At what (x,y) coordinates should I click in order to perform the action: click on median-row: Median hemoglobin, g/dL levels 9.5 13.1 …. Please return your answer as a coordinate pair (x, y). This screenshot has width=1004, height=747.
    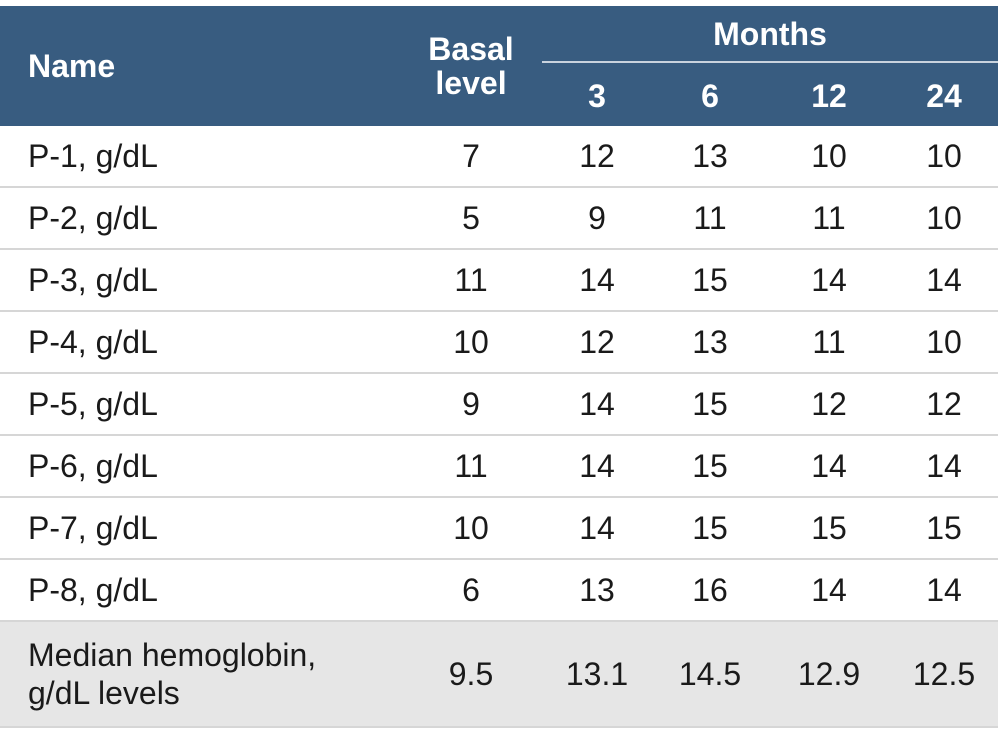
    Looking at the image, I should click on (499, 674).